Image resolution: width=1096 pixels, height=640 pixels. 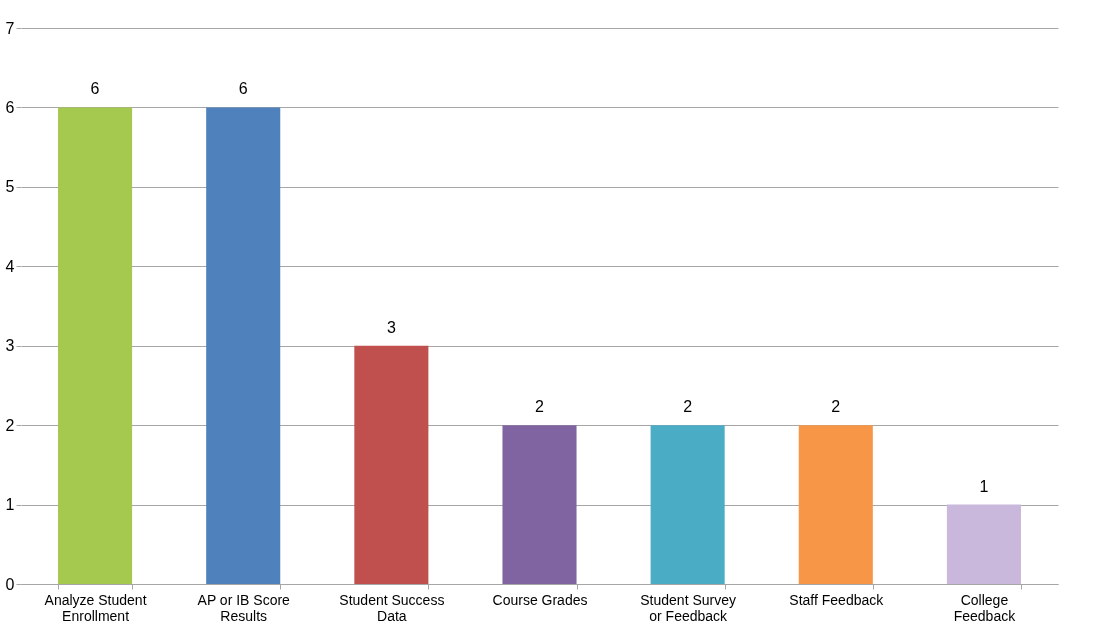 What do you see at coordinates (10, 187) in the screenshot?
I see `y-tick-label: 5` at bounding box center [10, 187].